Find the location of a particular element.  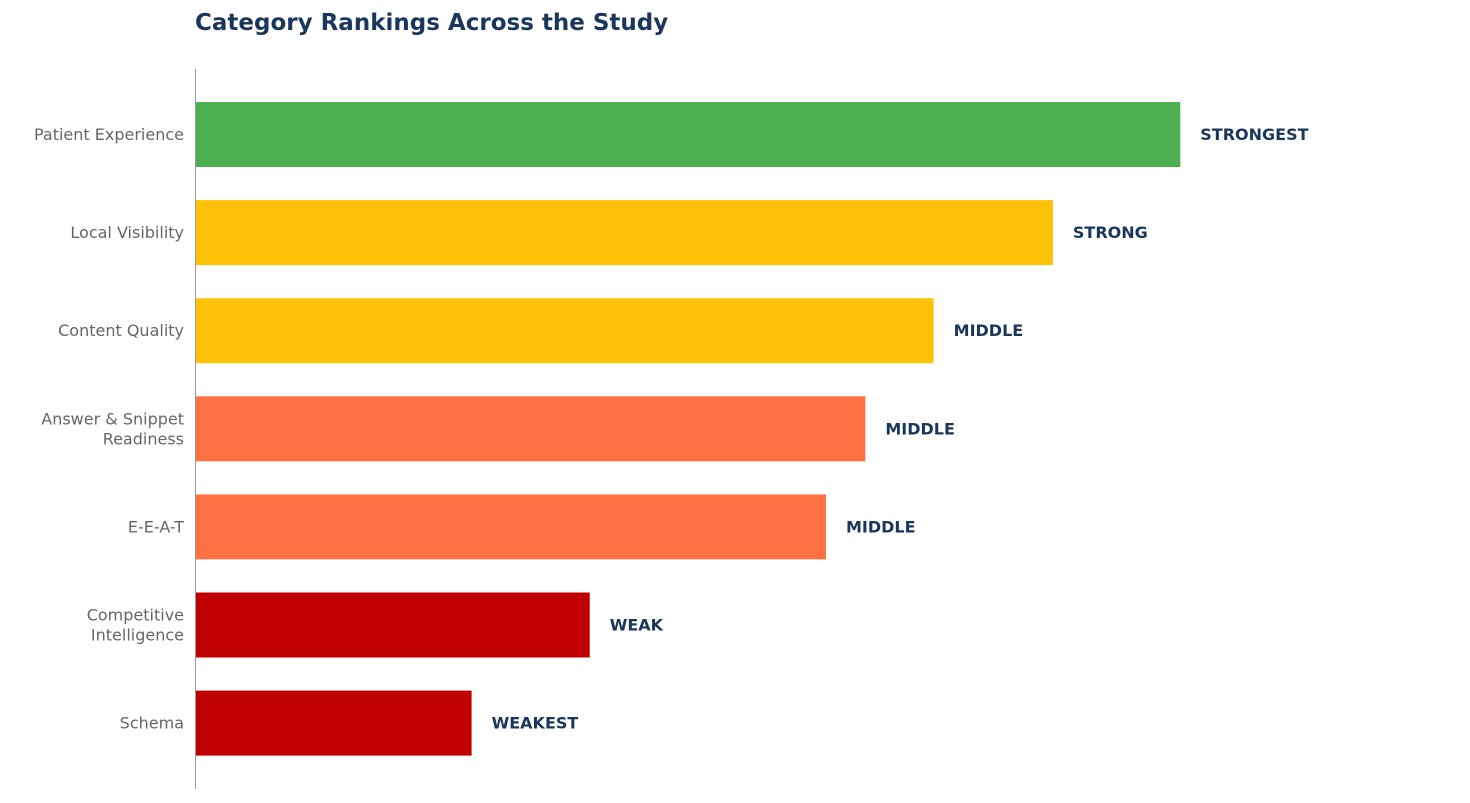

category-tick-label: Readiness is located at coordinates (143, 438).